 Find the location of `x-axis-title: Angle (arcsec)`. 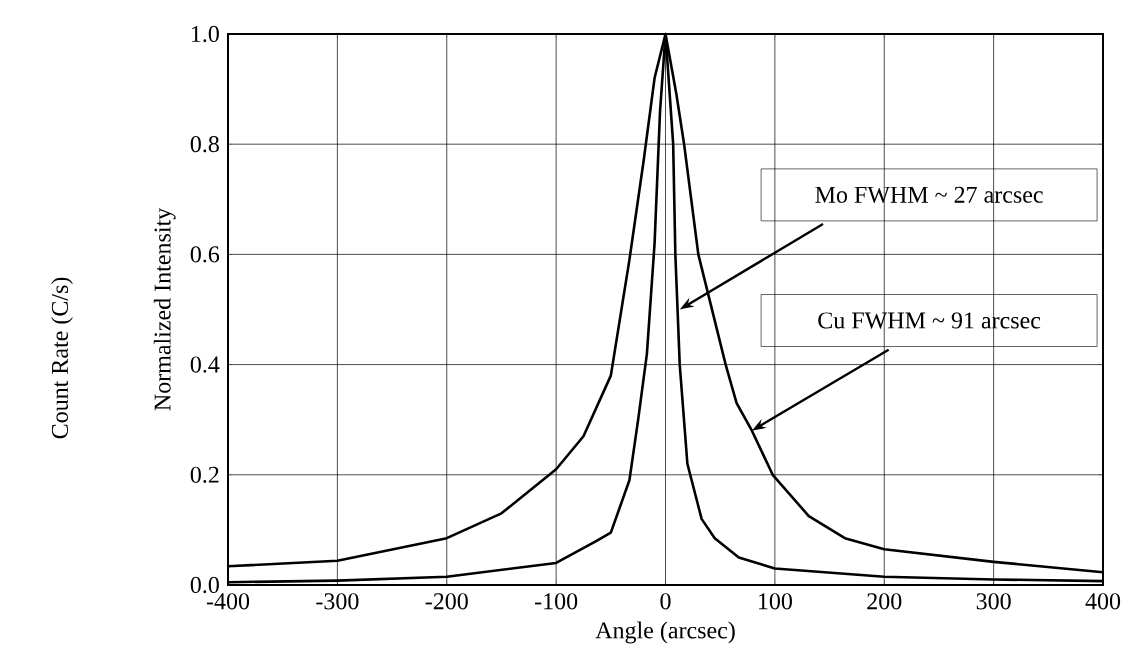

x-axis-title: Angle (arcsec) is located at coordinates (665, 632).